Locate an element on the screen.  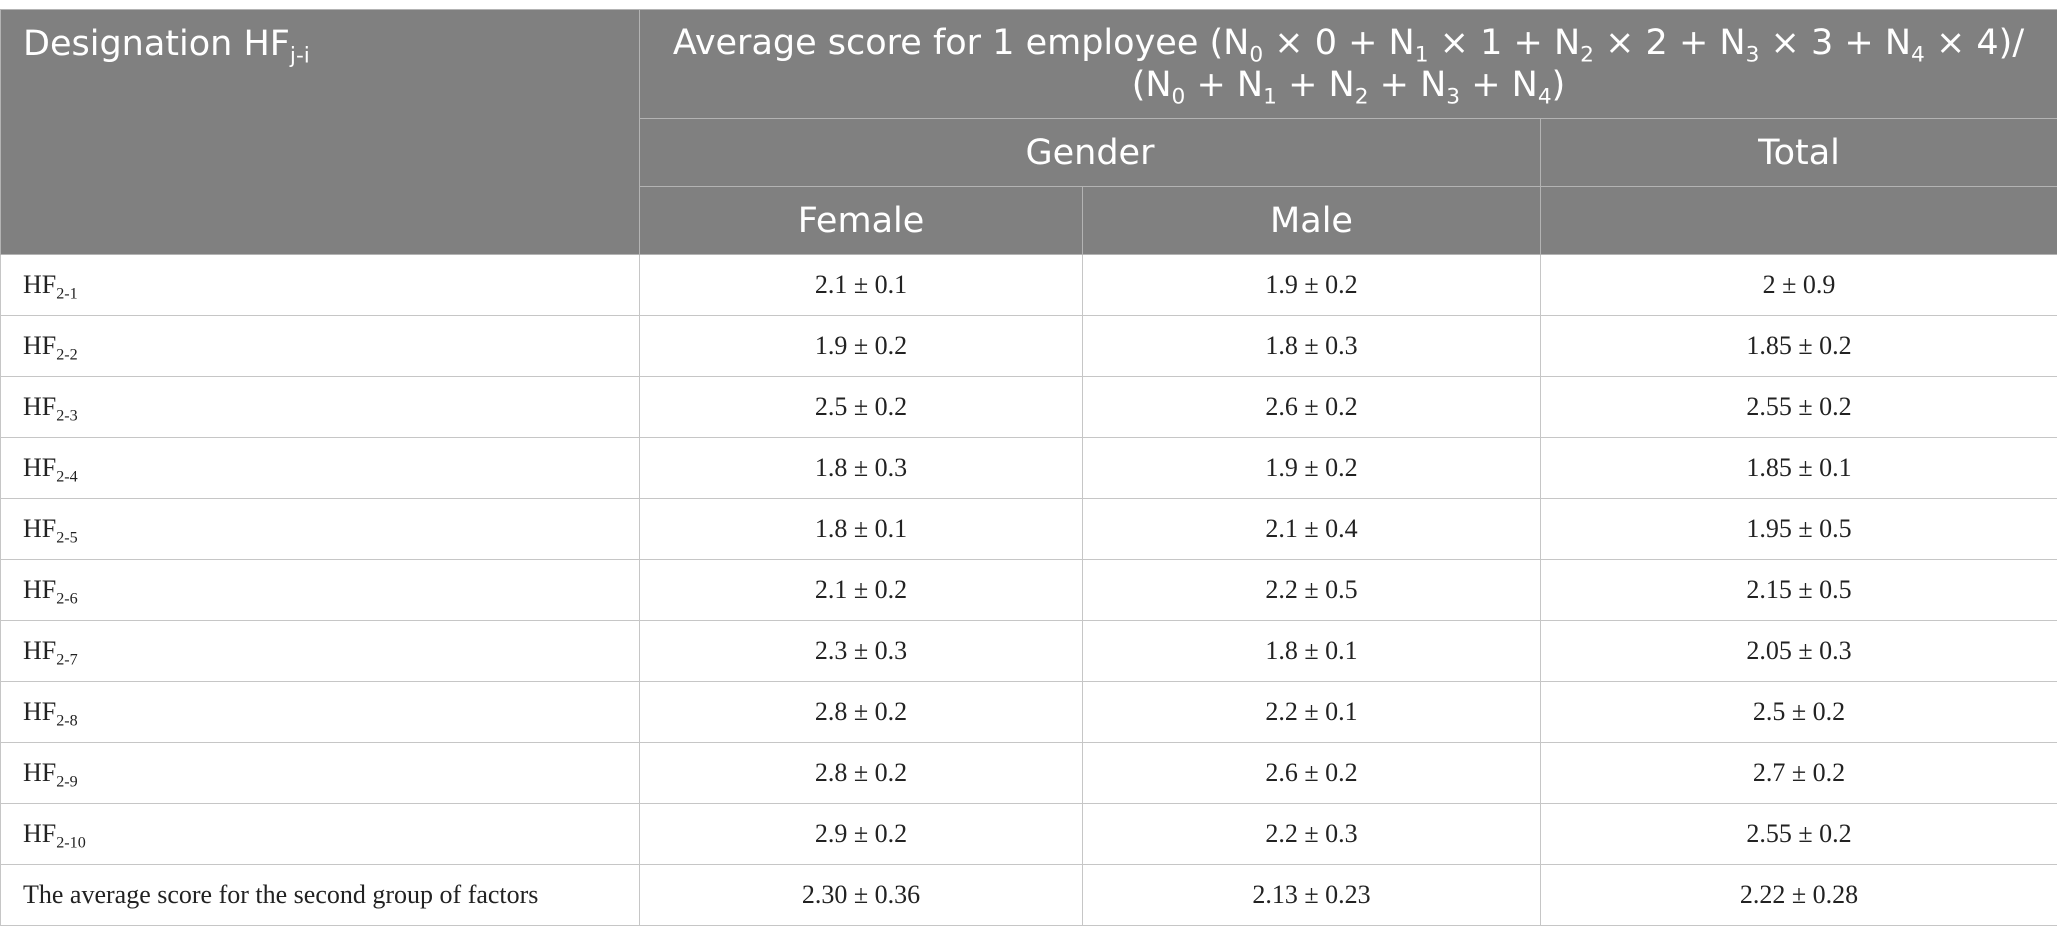
table-row: HF2-7 2.3 ± 0.3 1.8 ± 0.1 2.05 ± 0.3 is located at coordinates (1028, 651).